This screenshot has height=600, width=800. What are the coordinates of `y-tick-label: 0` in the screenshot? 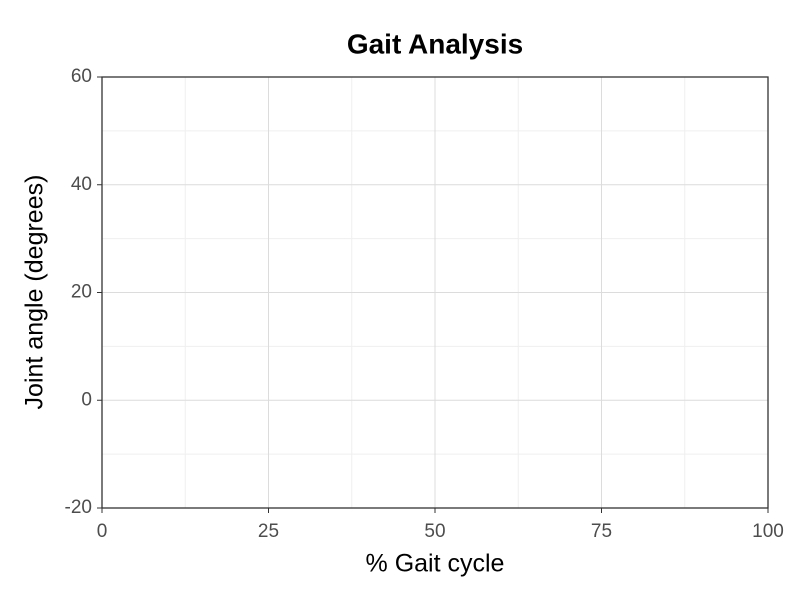 It's located at (86, 399).